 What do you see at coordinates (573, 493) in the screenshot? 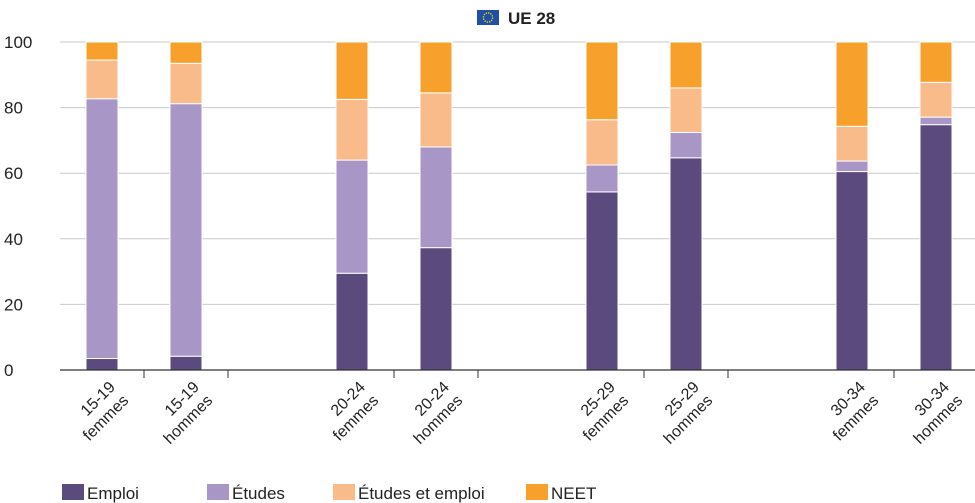
I see `legend-label: NEET` at bounding box center [573, 493].